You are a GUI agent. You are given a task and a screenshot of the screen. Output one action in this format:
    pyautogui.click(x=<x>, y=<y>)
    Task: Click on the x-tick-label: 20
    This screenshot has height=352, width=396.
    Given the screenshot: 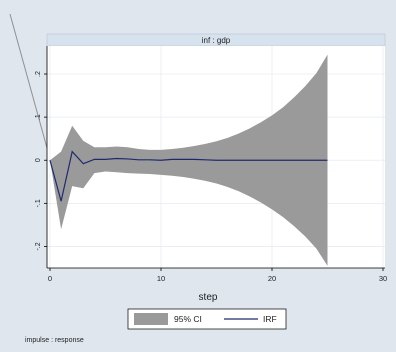 What is the action you would take?
    pyautogui.click(x=272, y=278)
    